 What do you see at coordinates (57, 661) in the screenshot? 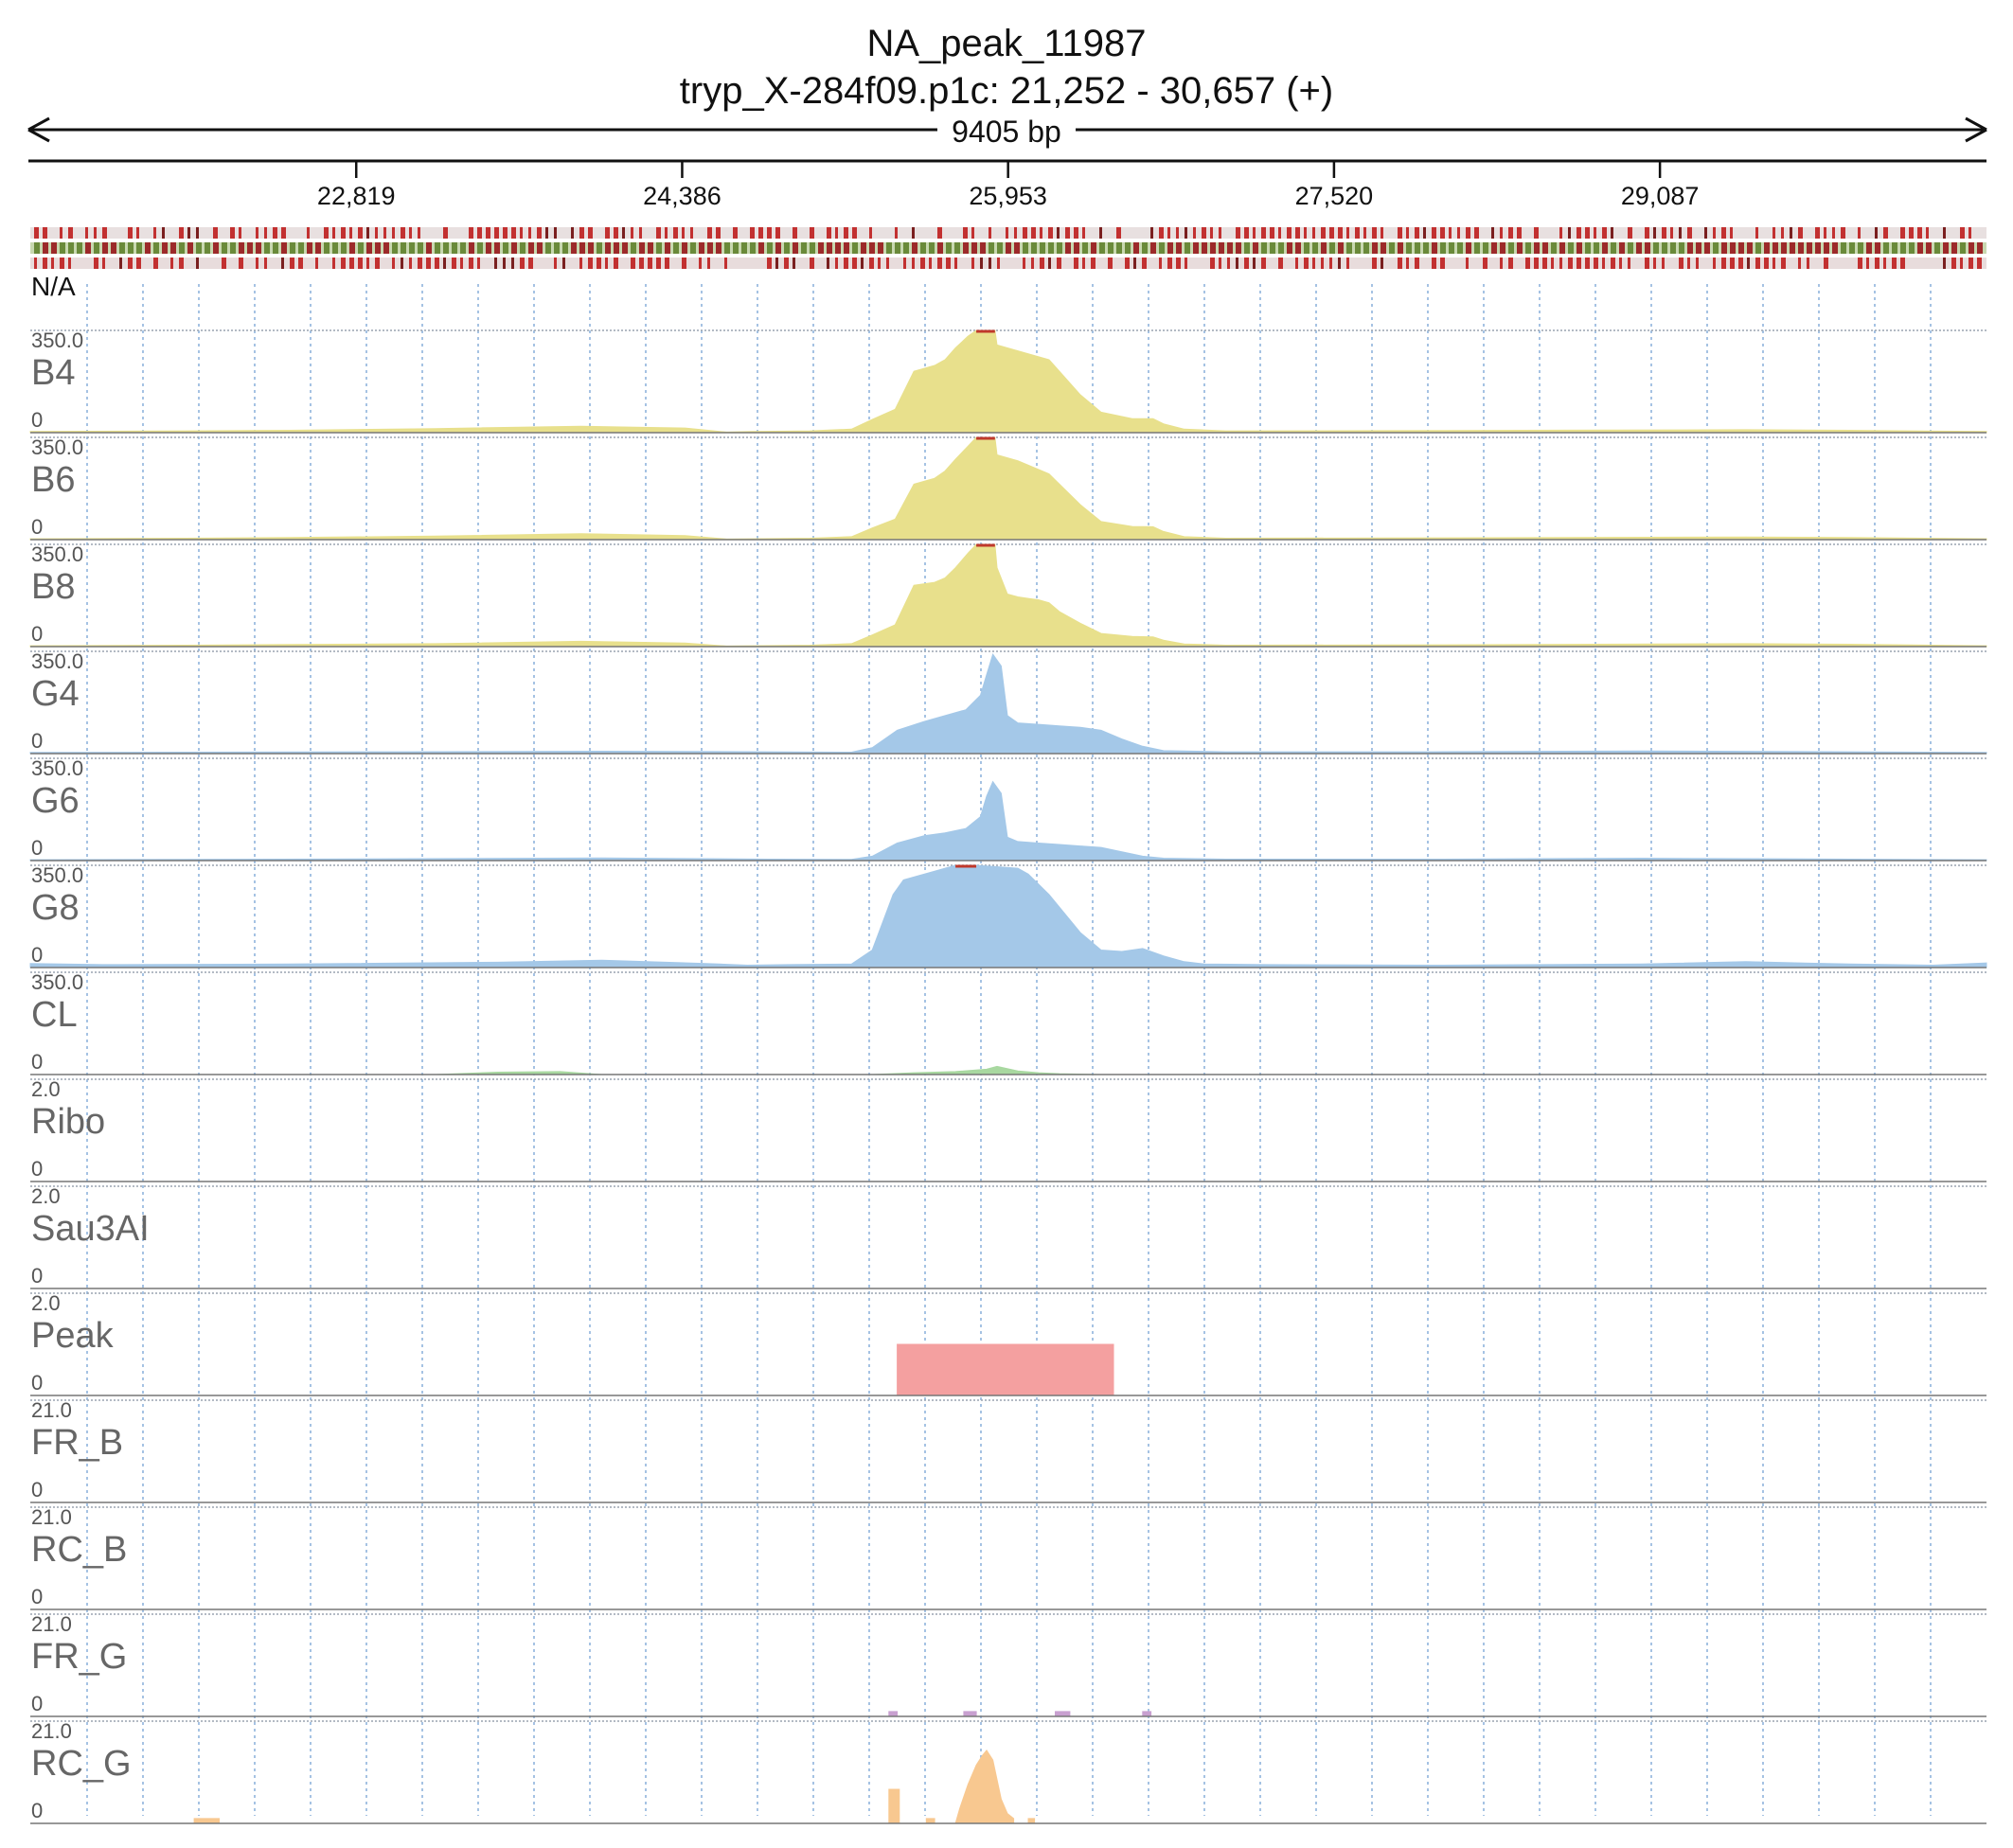
I see `track-ymax-label: 350.0` at bounding box center [57, 661].